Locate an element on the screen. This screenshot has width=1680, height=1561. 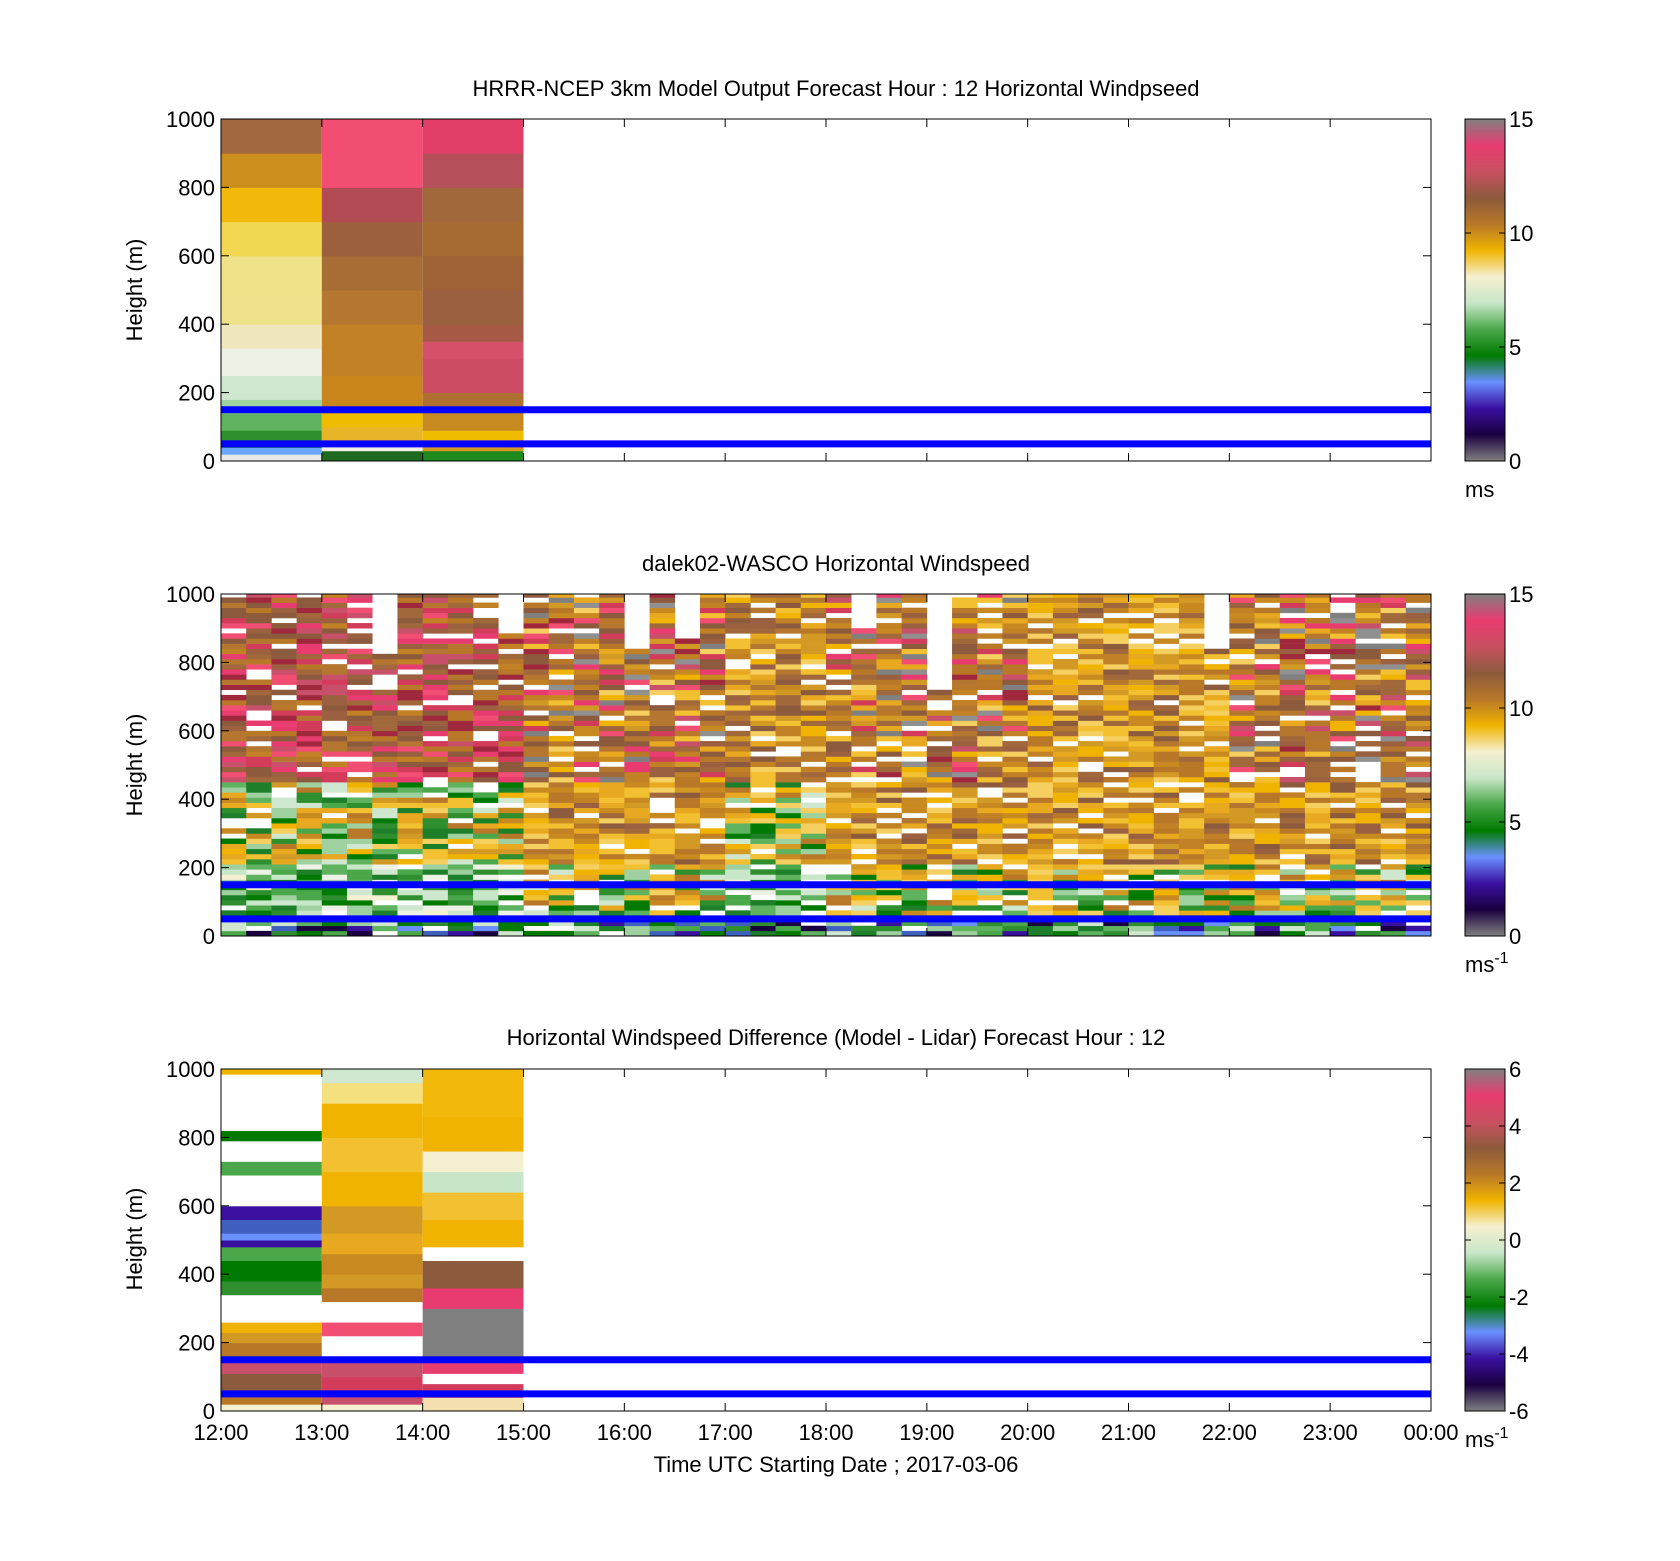
colorbar-tick-label: -2 is located at coordinates (1519, 1297).